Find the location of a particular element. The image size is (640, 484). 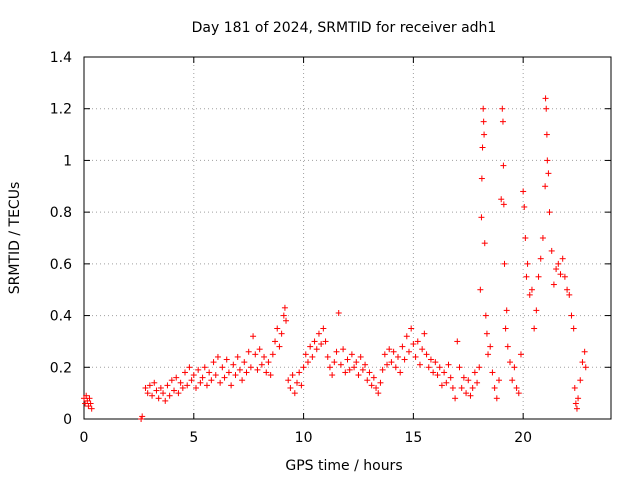

y-tick-label: 0.6 is located at coordinates (61, 265).